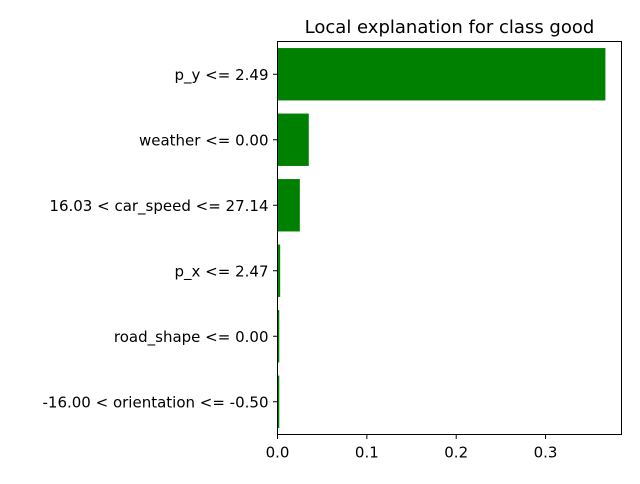  What do you see at coordinates (158, 206) in the screenshot?
I see `y-tick-label-2: 16.03 < car_speed <= 27.14` at bounding box center [158, 206].